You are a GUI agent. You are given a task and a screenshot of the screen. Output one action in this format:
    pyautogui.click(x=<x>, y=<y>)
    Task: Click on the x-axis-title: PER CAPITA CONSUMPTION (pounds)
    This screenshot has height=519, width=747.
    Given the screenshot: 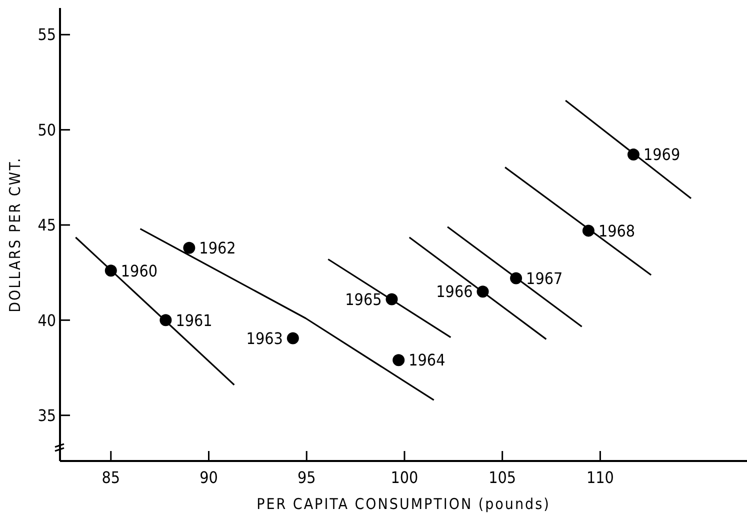 What is the action you would take?
    pyautogui.click(x=403, y=504)
    